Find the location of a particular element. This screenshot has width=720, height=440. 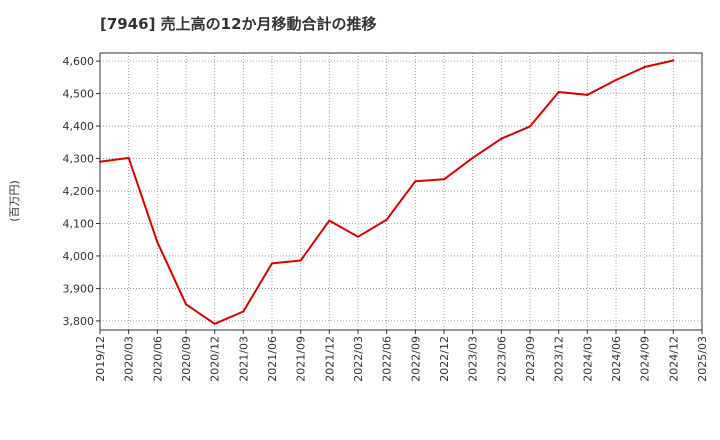

y-tick-label: 4,000 is located at coordinates (79, 256).